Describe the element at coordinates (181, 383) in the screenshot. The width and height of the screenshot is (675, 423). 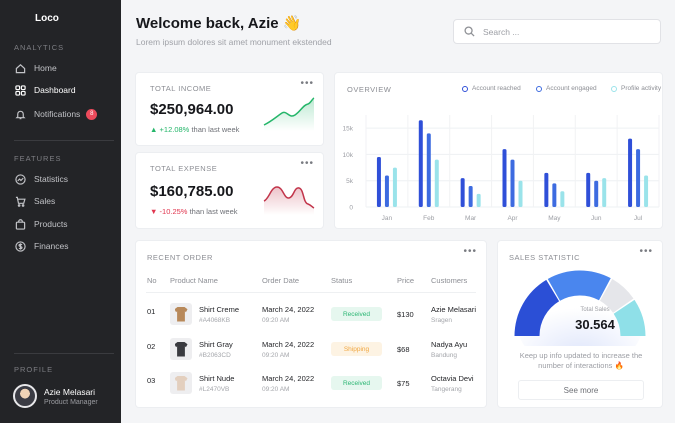
I see `product-thumbnail` at that location.